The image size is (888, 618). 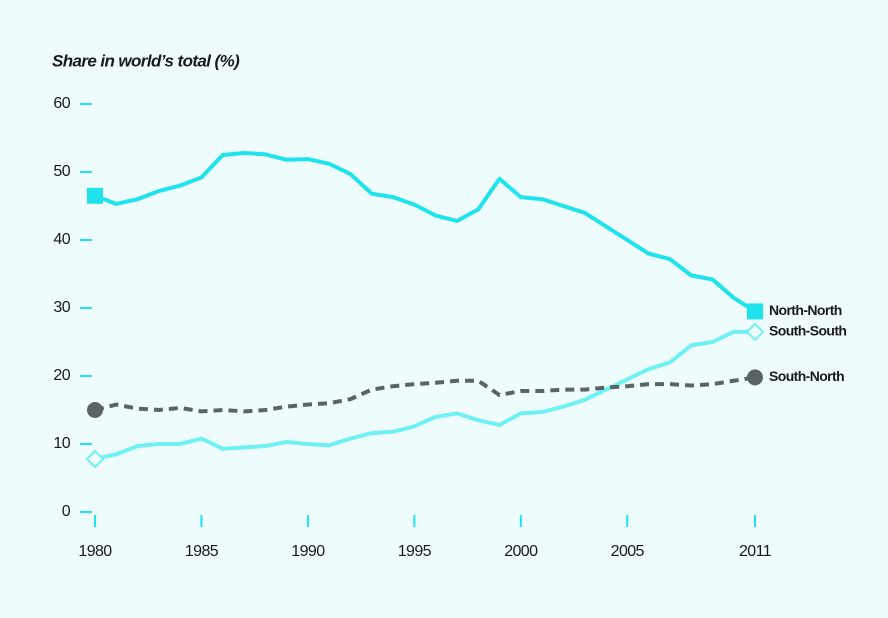 I want to click on series-label: South-North, so click(x=806, y=376).